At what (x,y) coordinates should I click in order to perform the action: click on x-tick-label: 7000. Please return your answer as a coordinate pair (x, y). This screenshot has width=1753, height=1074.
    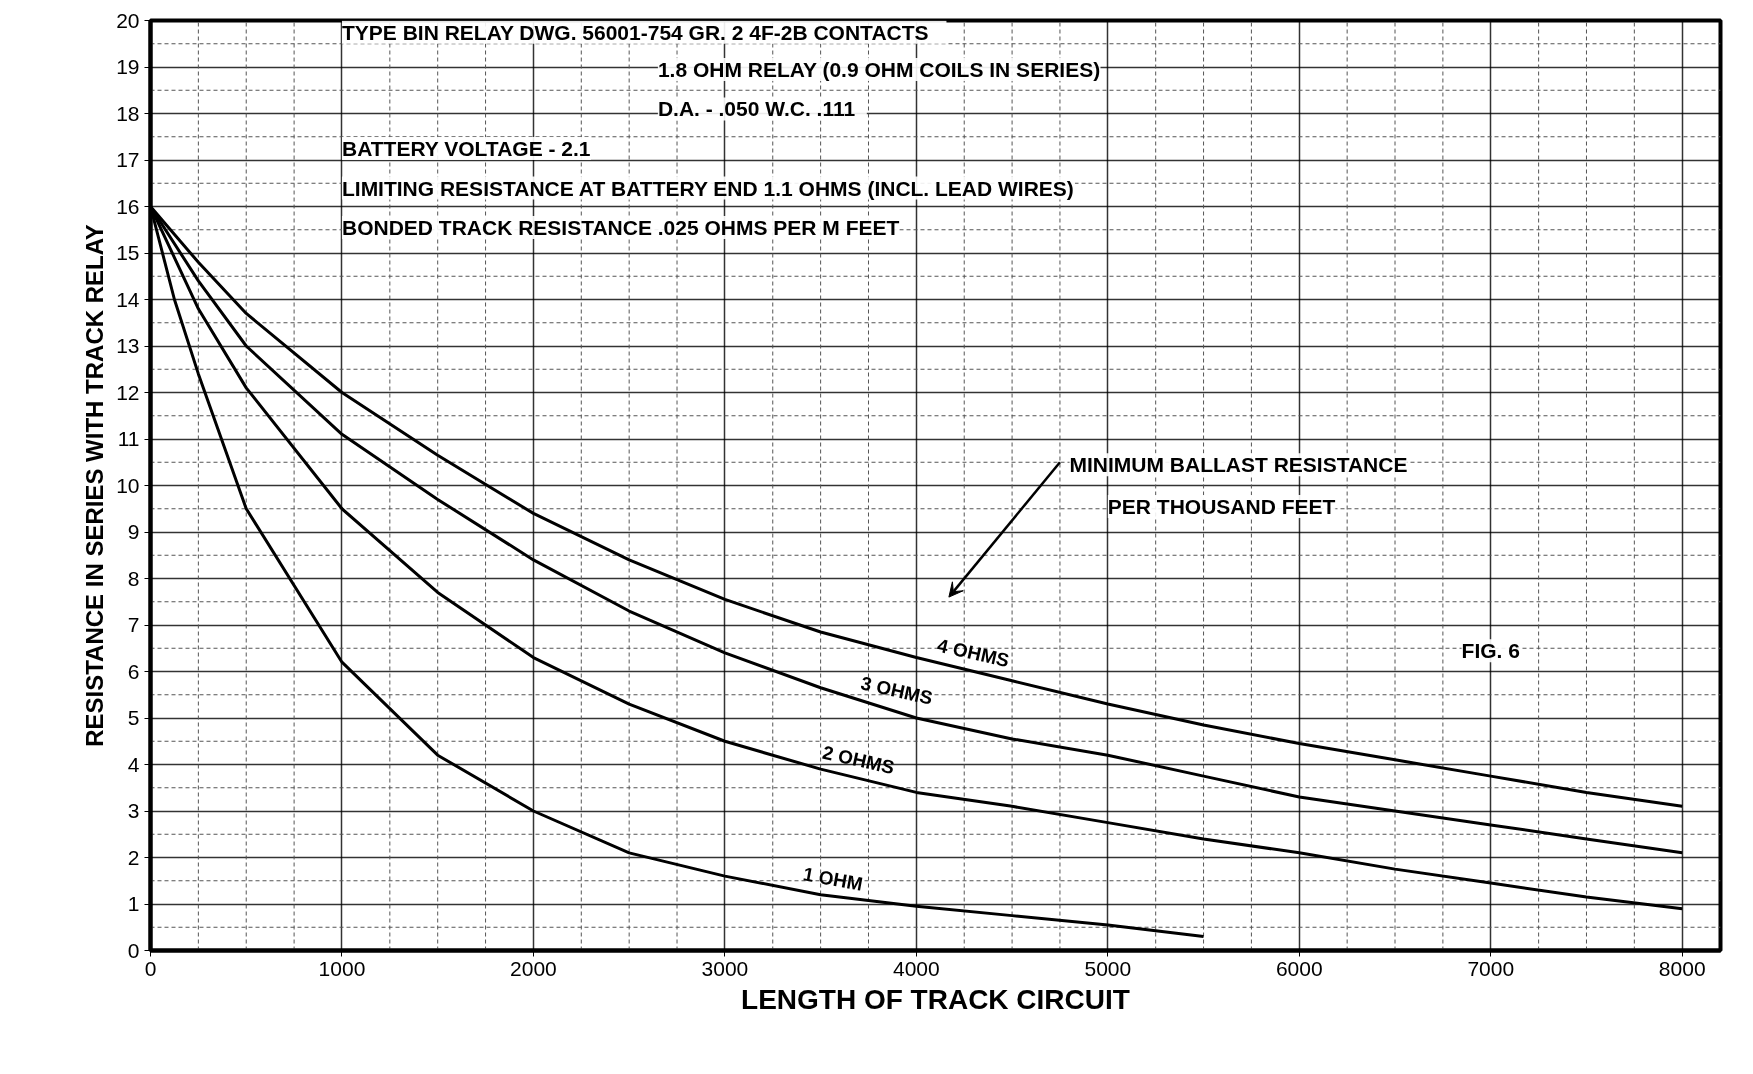
    Looking at the image, I should click on (1491, 968).